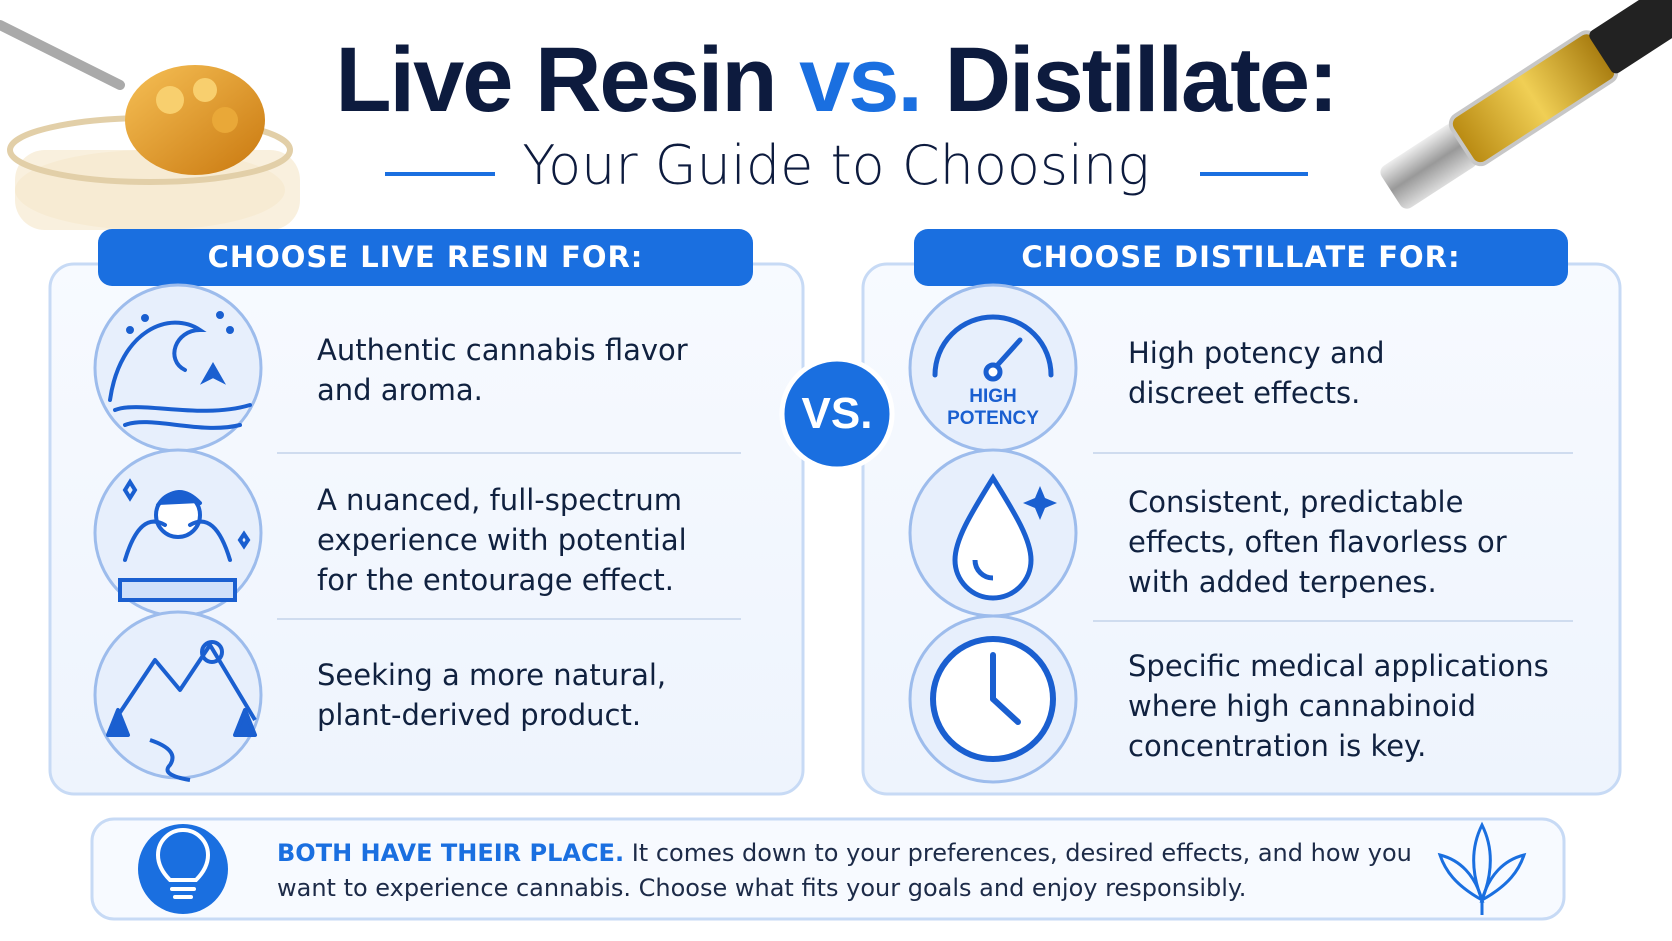 This screenshot has width=1672, height=941. I want to click on icon-circles-part, so click(178, 695).